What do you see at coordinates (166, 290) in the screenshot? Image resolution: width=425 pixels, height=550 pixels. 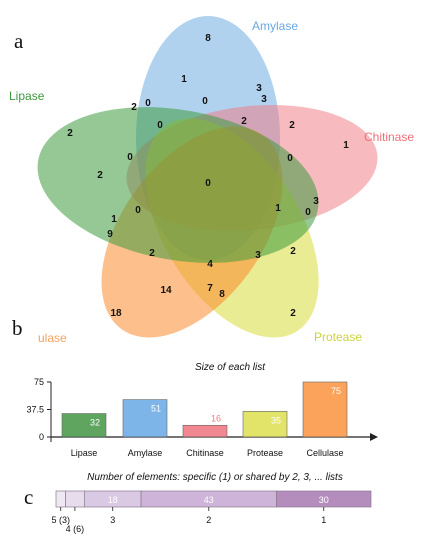 I see `venn-region-value: 14` at bounding box center [166, 290].